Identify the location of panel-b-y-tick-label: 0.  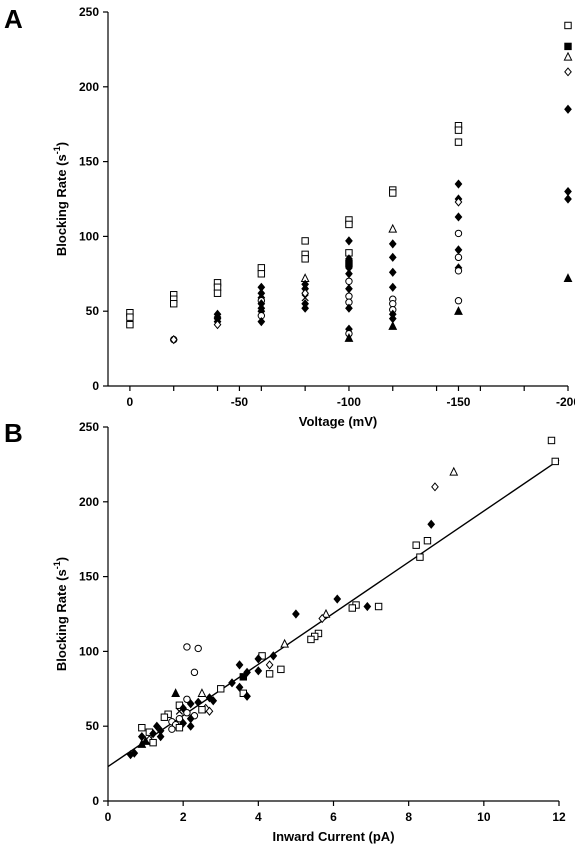
(95, 801).